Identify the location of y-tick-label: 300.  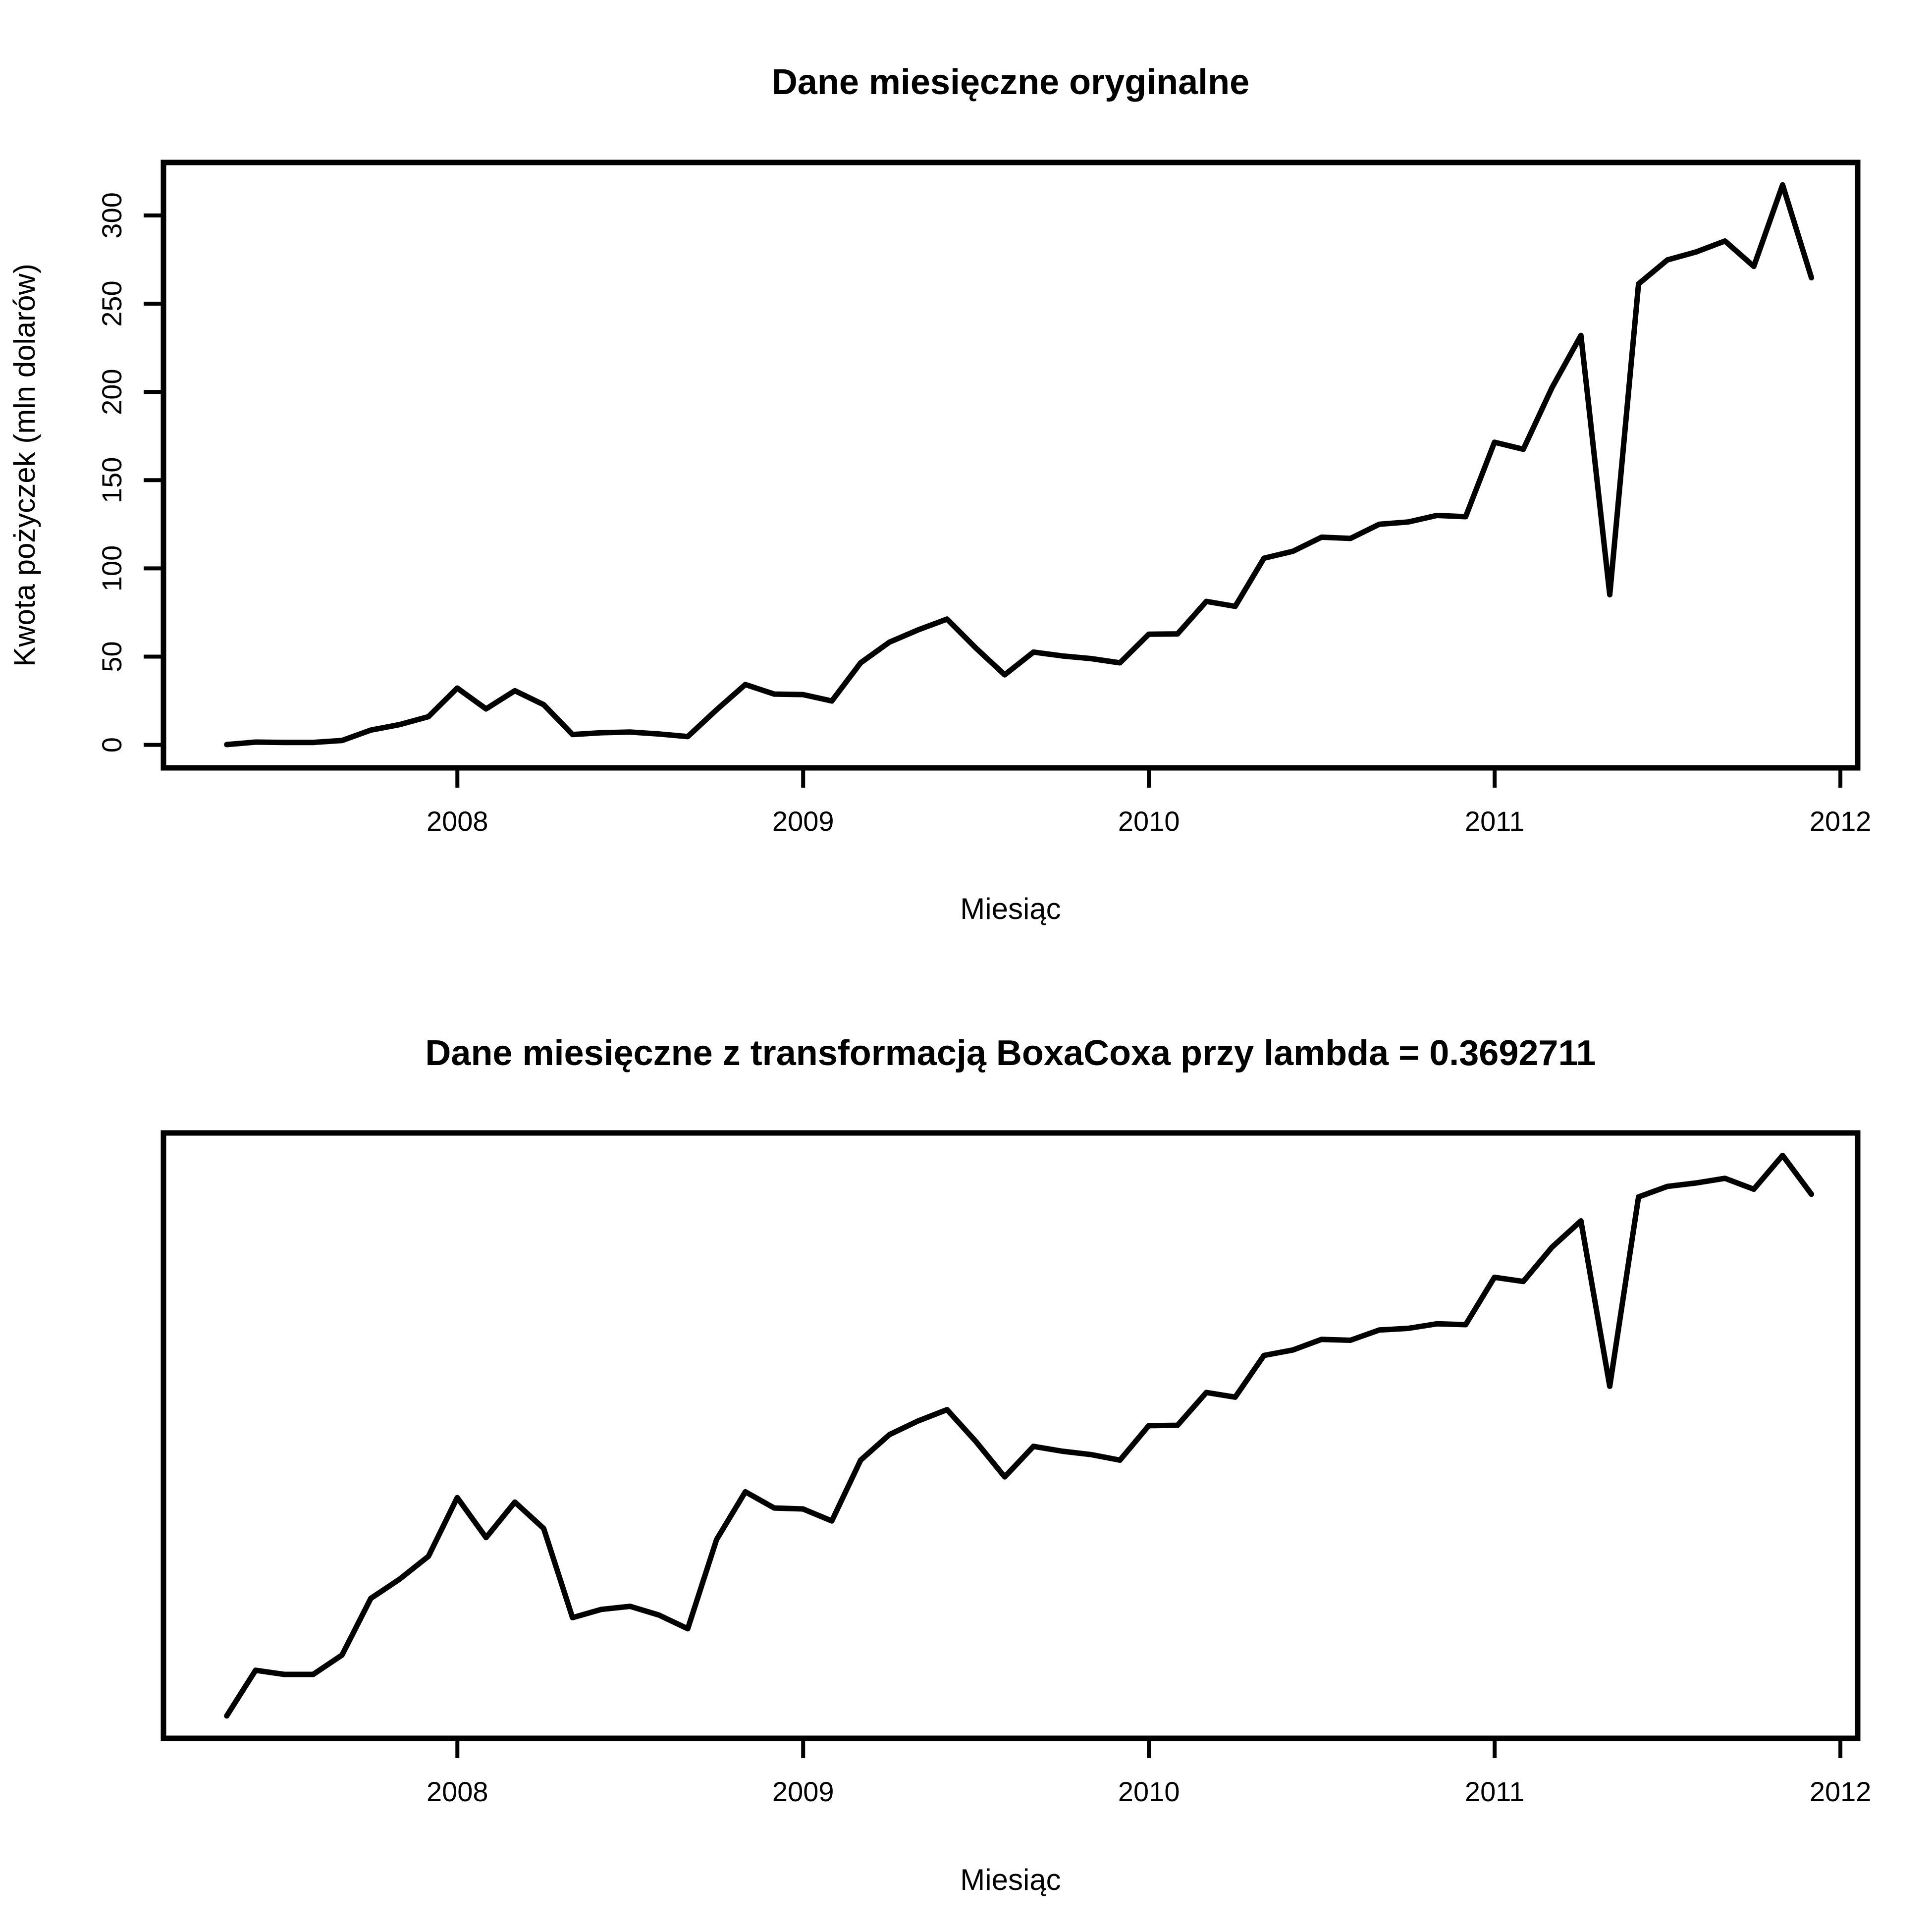
(112, 215).